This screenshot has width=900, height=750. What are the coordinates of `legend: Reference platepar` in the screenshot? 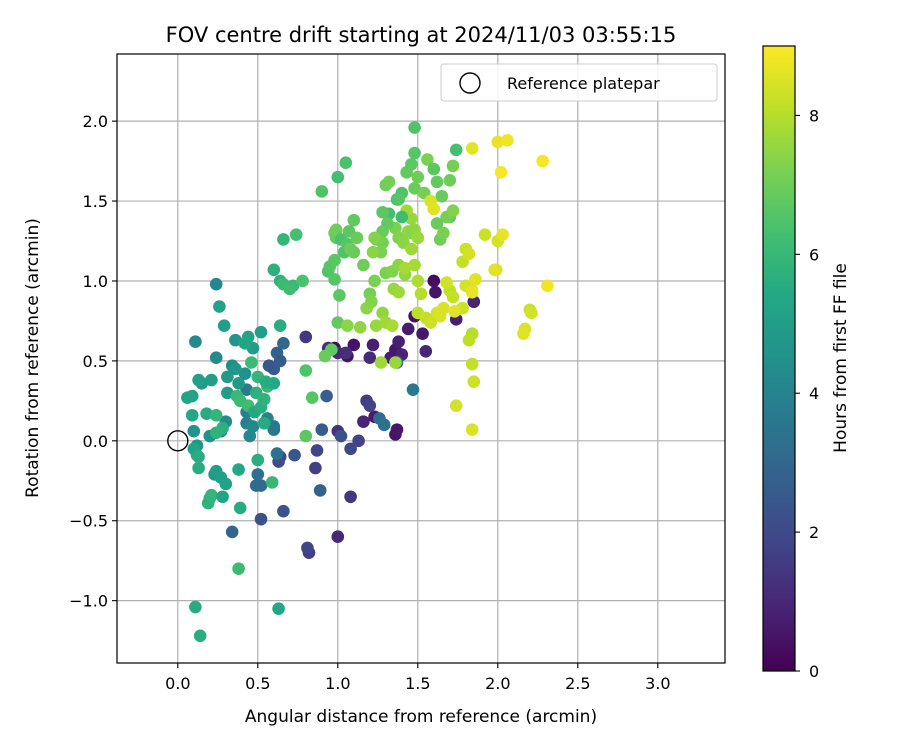 It's located at (579, 82).